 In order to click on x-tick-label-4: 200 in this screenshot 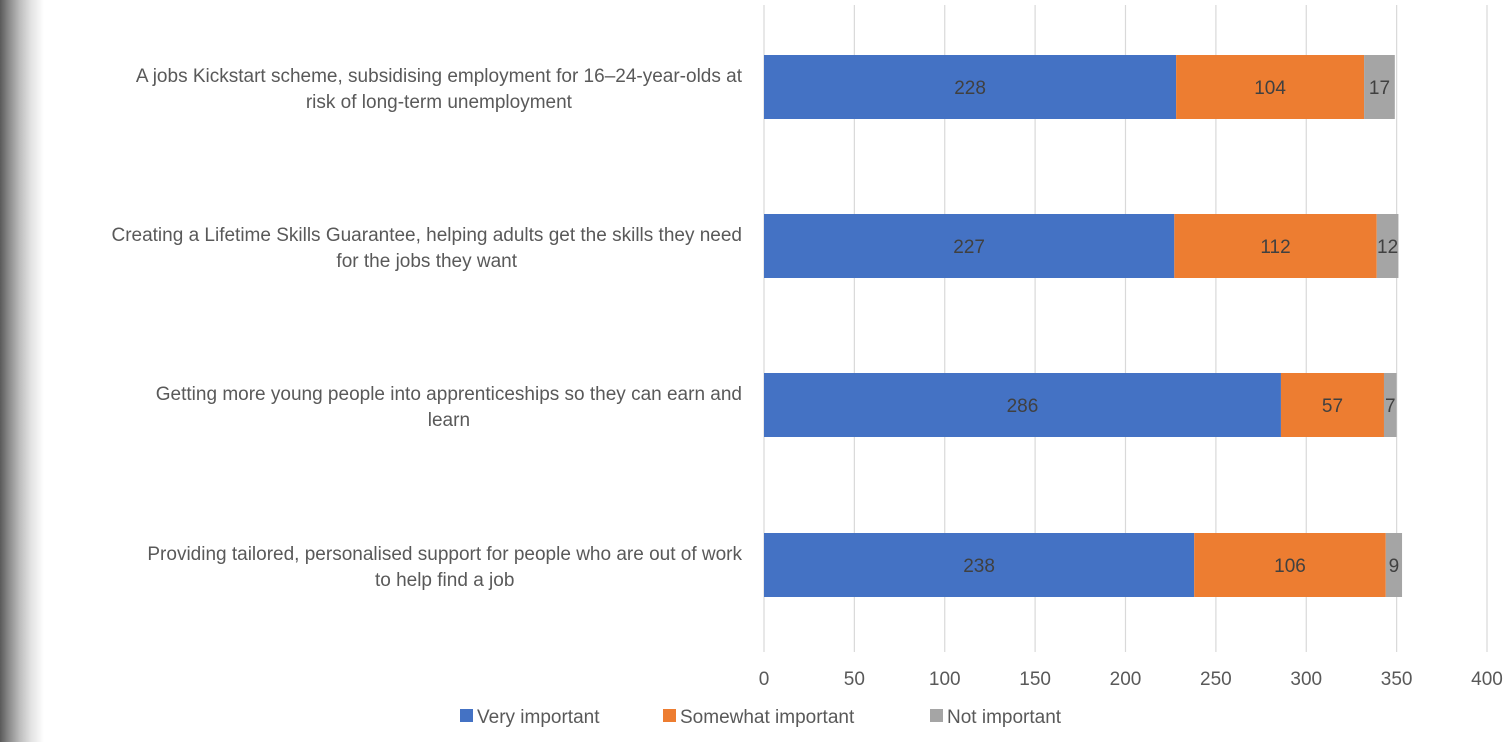, I will do `click(1126, 679)`.